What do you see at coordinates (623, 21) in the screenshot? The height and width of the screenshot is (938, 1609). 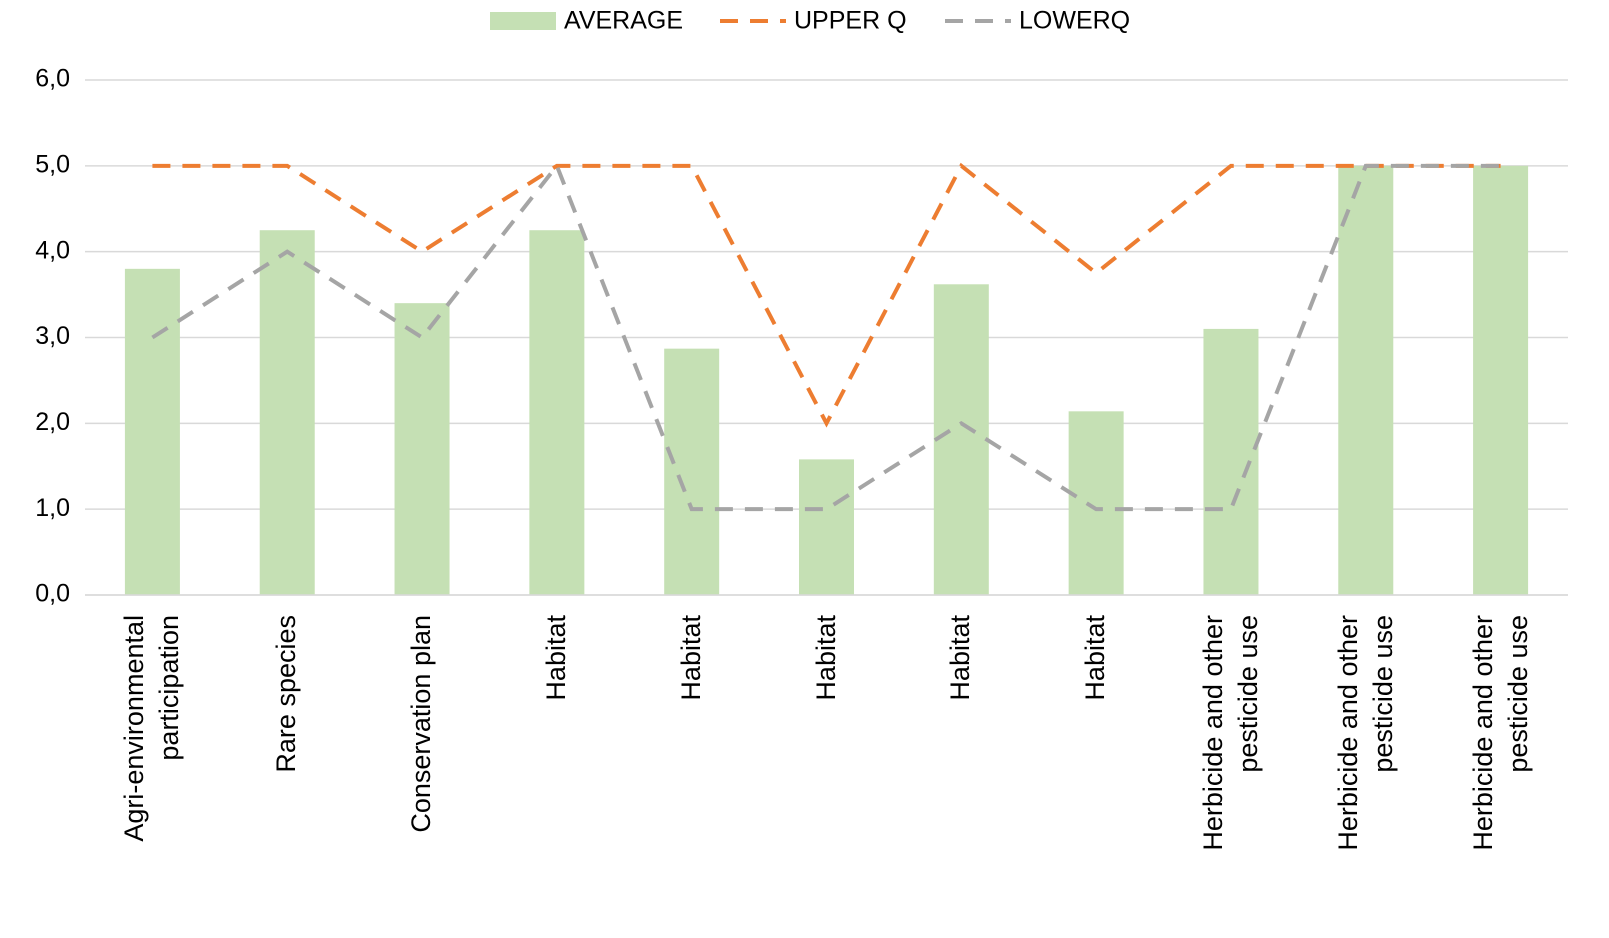 I see `legend-label: AVERAGE` at bounding box center [623, 21].